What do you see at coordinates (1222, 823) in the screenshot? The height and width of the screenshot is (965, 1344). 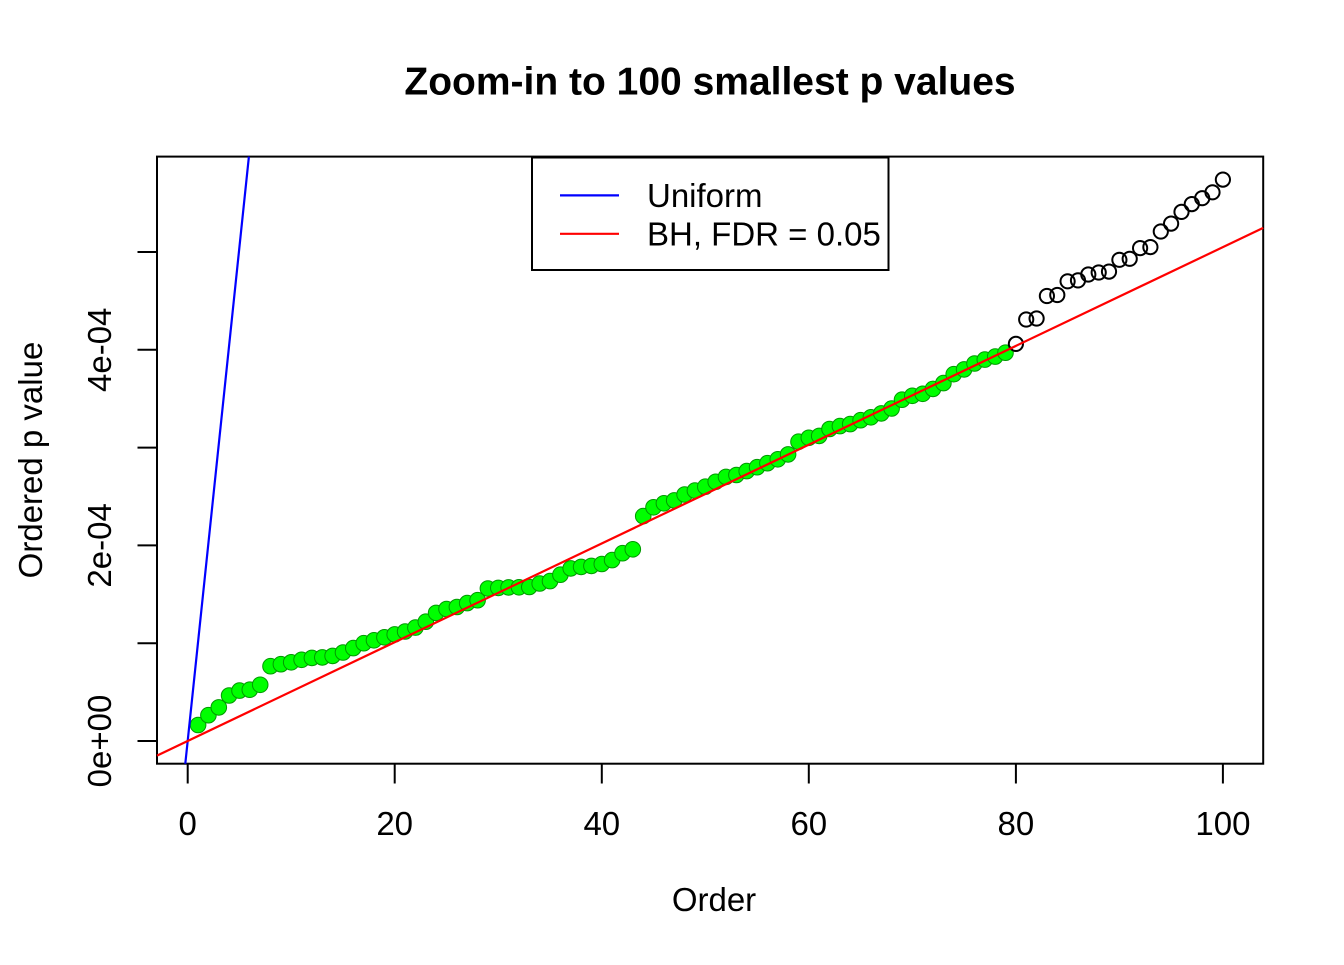 I see `svg-text: 100` at bounding box center [1222, 823].